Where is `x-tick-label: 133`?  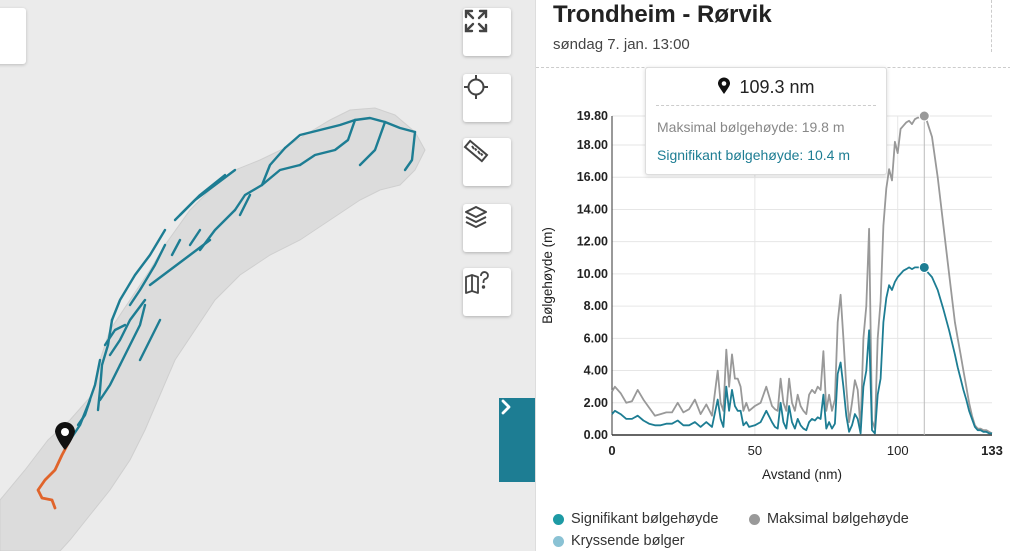 x-tick-label: 133 is located at coordinates (992, 450).